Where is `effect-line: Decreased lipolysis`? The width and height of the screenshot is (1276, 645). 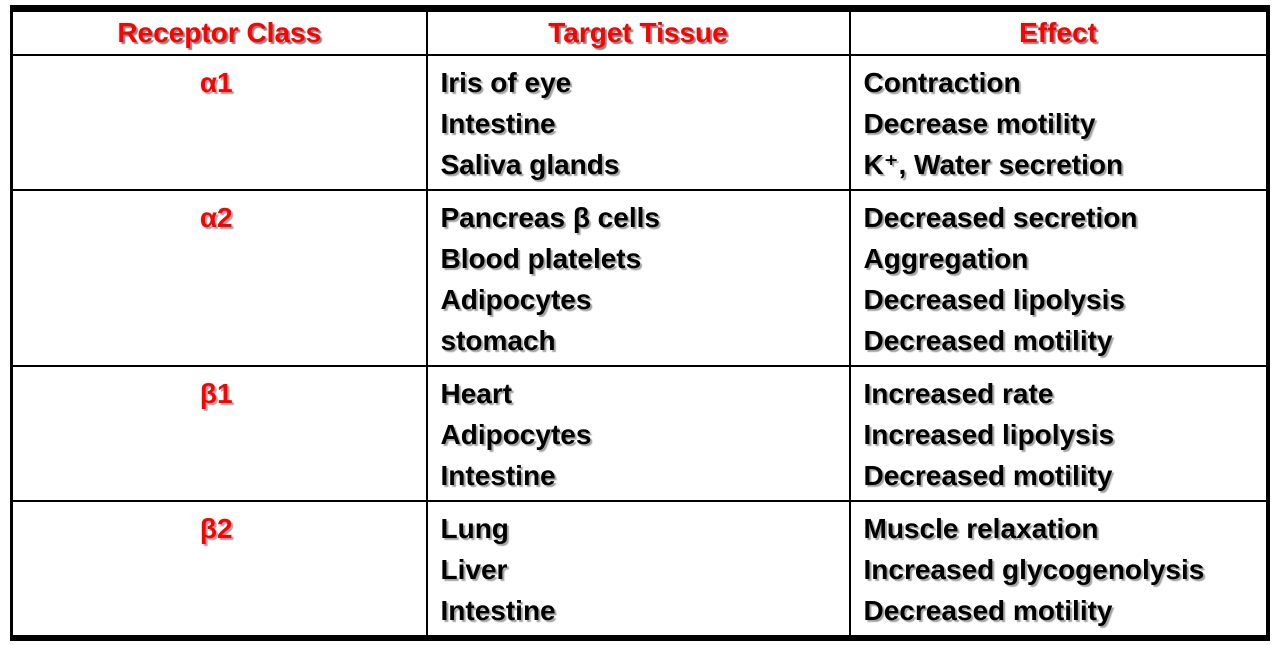 effect-line: Decreased lipolysis is located at coordinates (994, 299).